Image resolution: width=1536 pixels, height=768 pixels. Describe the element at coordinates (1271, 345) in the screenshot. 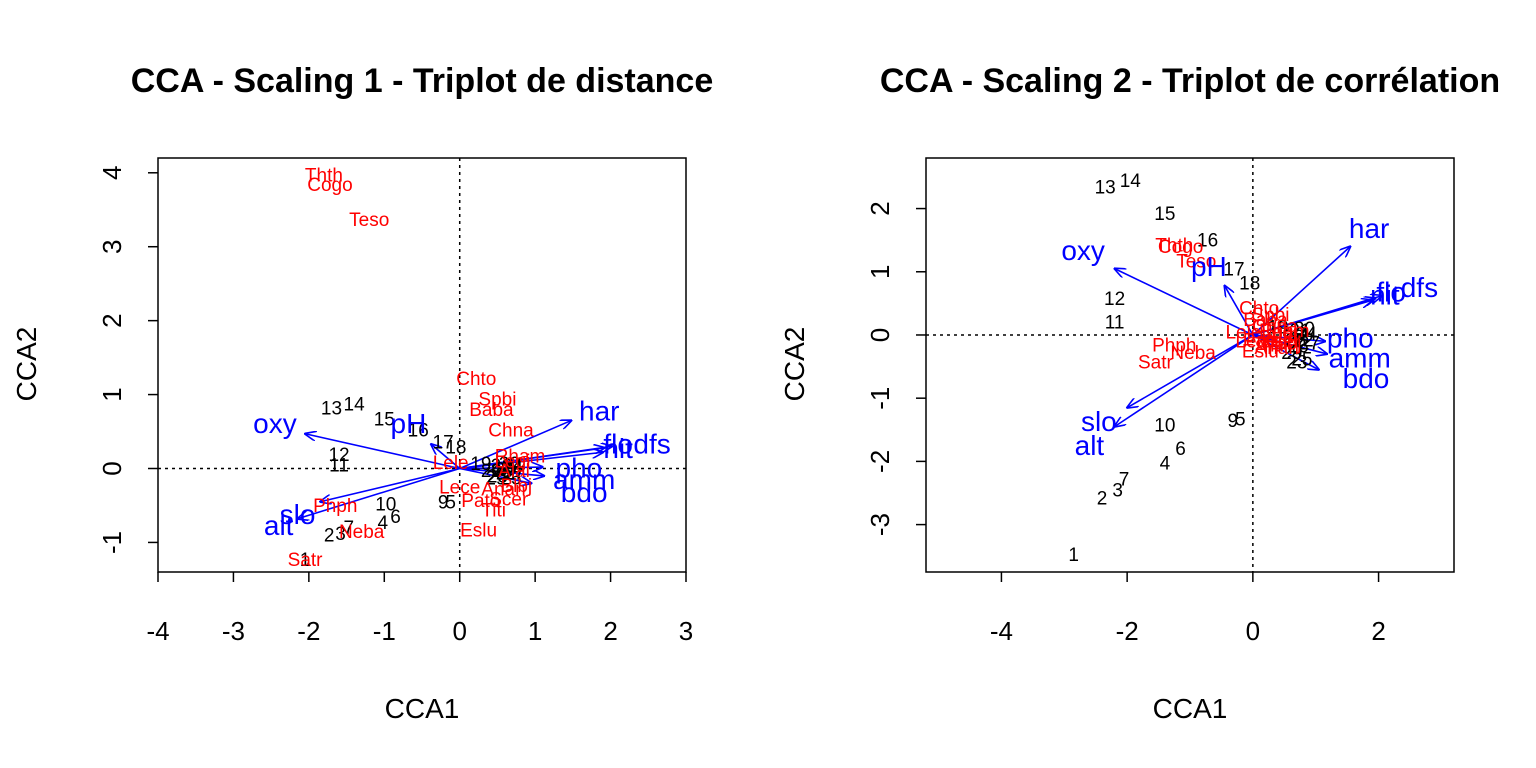

I see `species-label-Titi: Titi` at that location.